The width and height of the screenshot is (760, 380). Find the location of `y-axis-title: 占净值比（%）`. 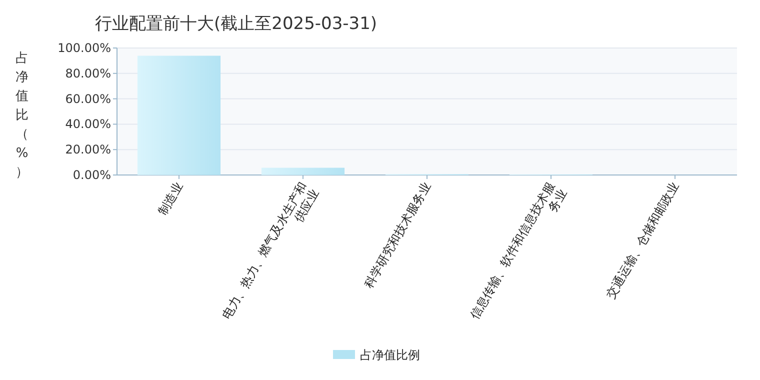

y-axis-title: 占净值比（%） is located at coordinates (22, 115).